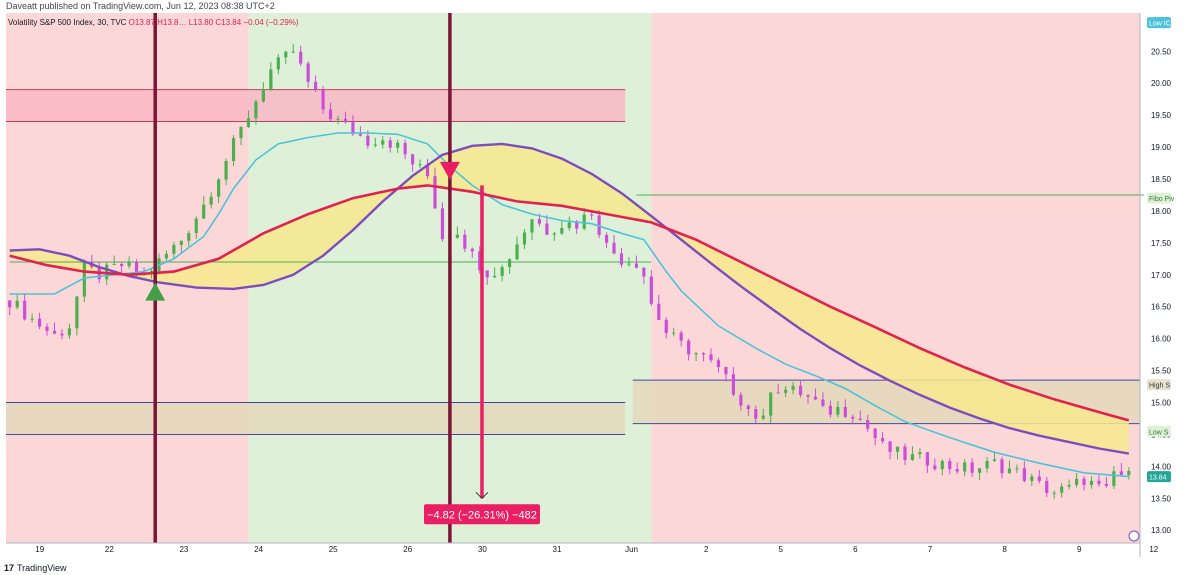 The image size is (1200, 575). I want to click on right-price-label: High S, so click(1159, 385).